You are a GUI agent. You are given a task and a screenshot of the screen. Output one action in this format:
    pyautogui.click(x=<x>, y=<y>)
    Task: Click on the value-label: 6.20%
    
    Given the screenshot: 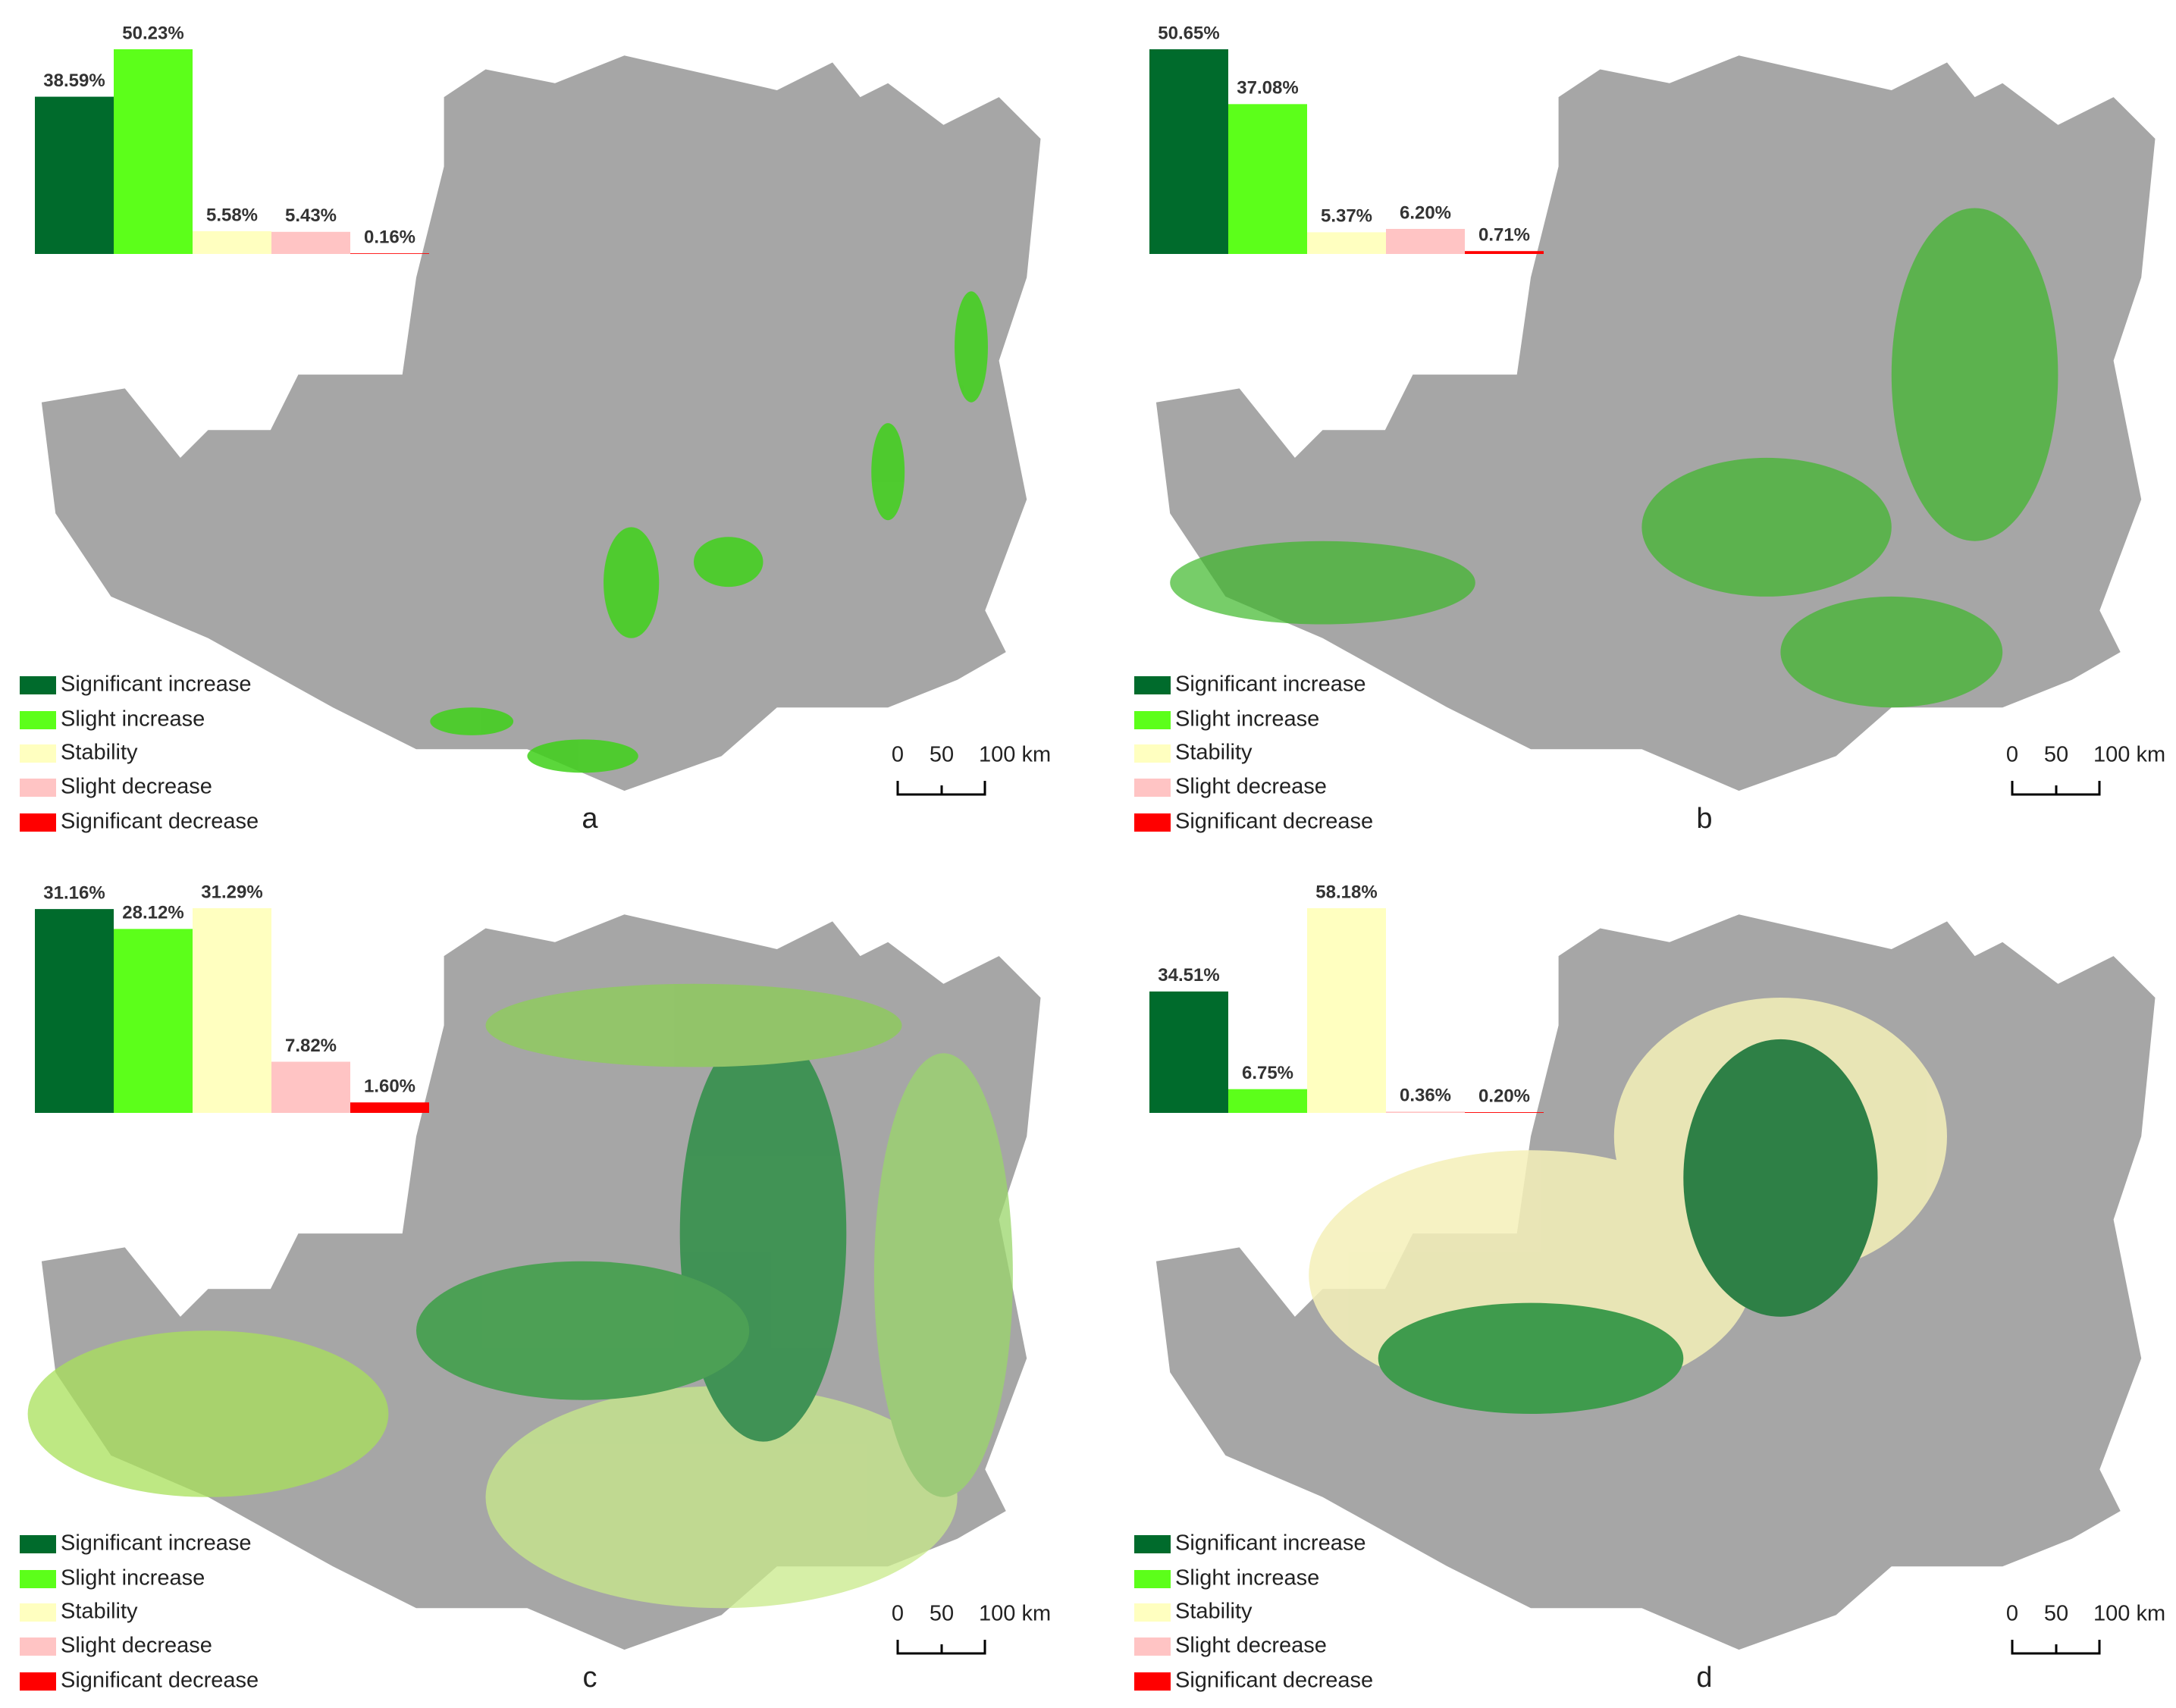 What is the action you would take?
    pyautogui.click(x=1425, y=213)
    